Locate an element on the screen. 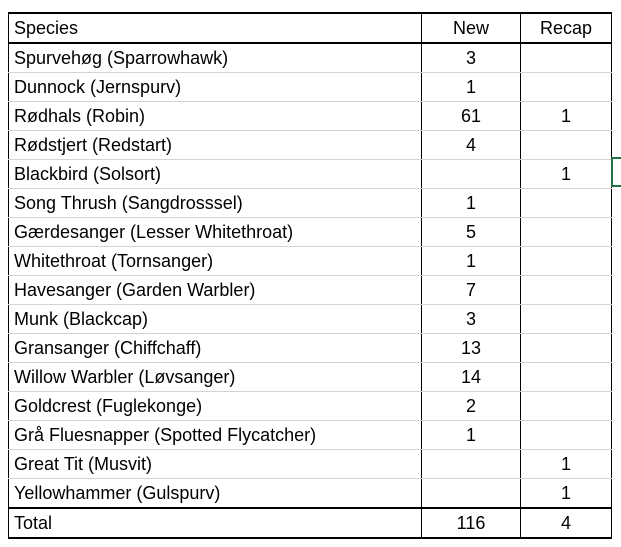 The width and height of the screenshot is (621, 547). table-row: Gransanger (Chiffchaff) 13 is located at coordinates (310, 348).